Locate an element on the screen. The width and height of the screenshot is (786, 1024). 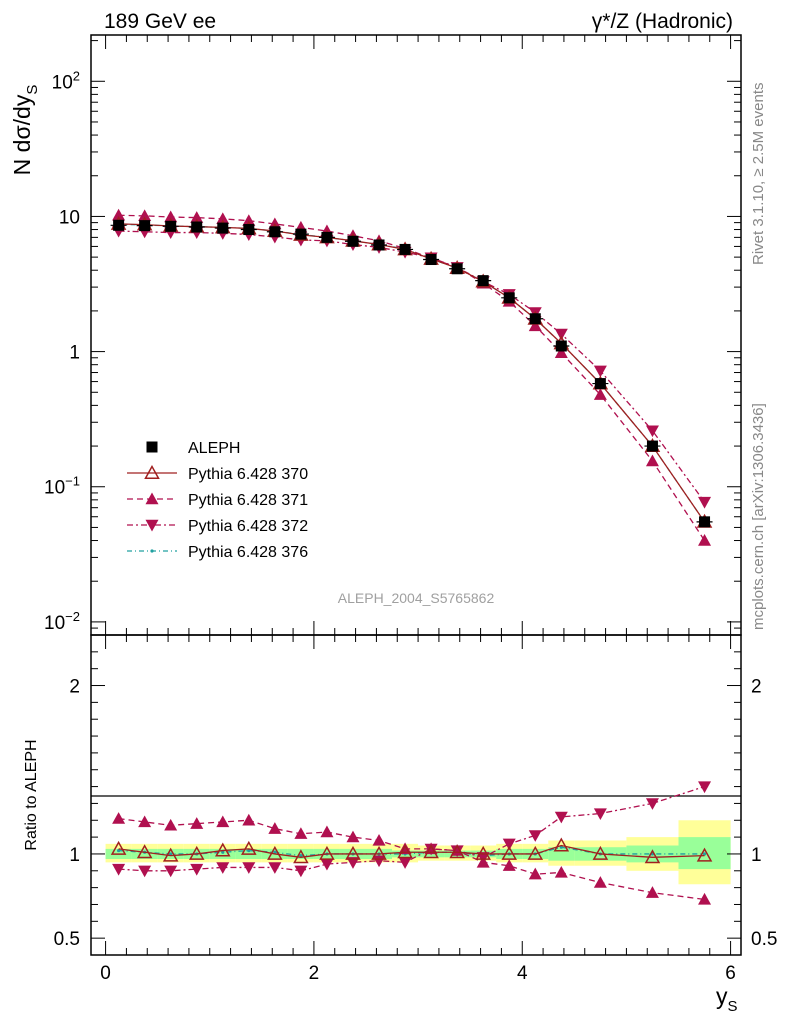
main-y-axis-title: N dσ/dyS is located at coordinates (25, 130).